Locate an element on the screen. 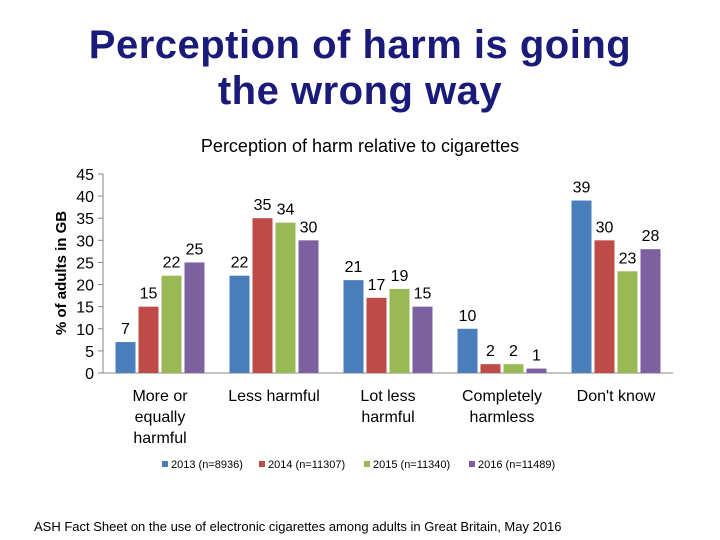 The image size is (720, 540). category-label: Less harmful is located at coordinates (274, 396).